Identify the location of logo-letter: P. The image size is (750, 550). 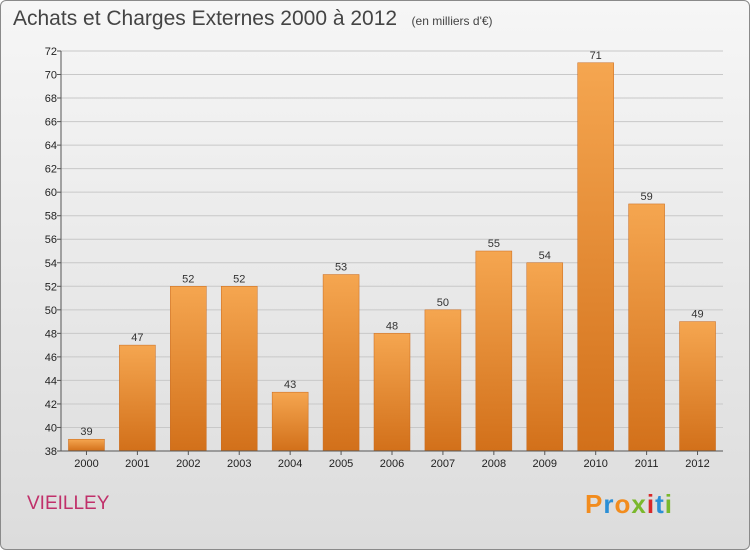
(594, 504).